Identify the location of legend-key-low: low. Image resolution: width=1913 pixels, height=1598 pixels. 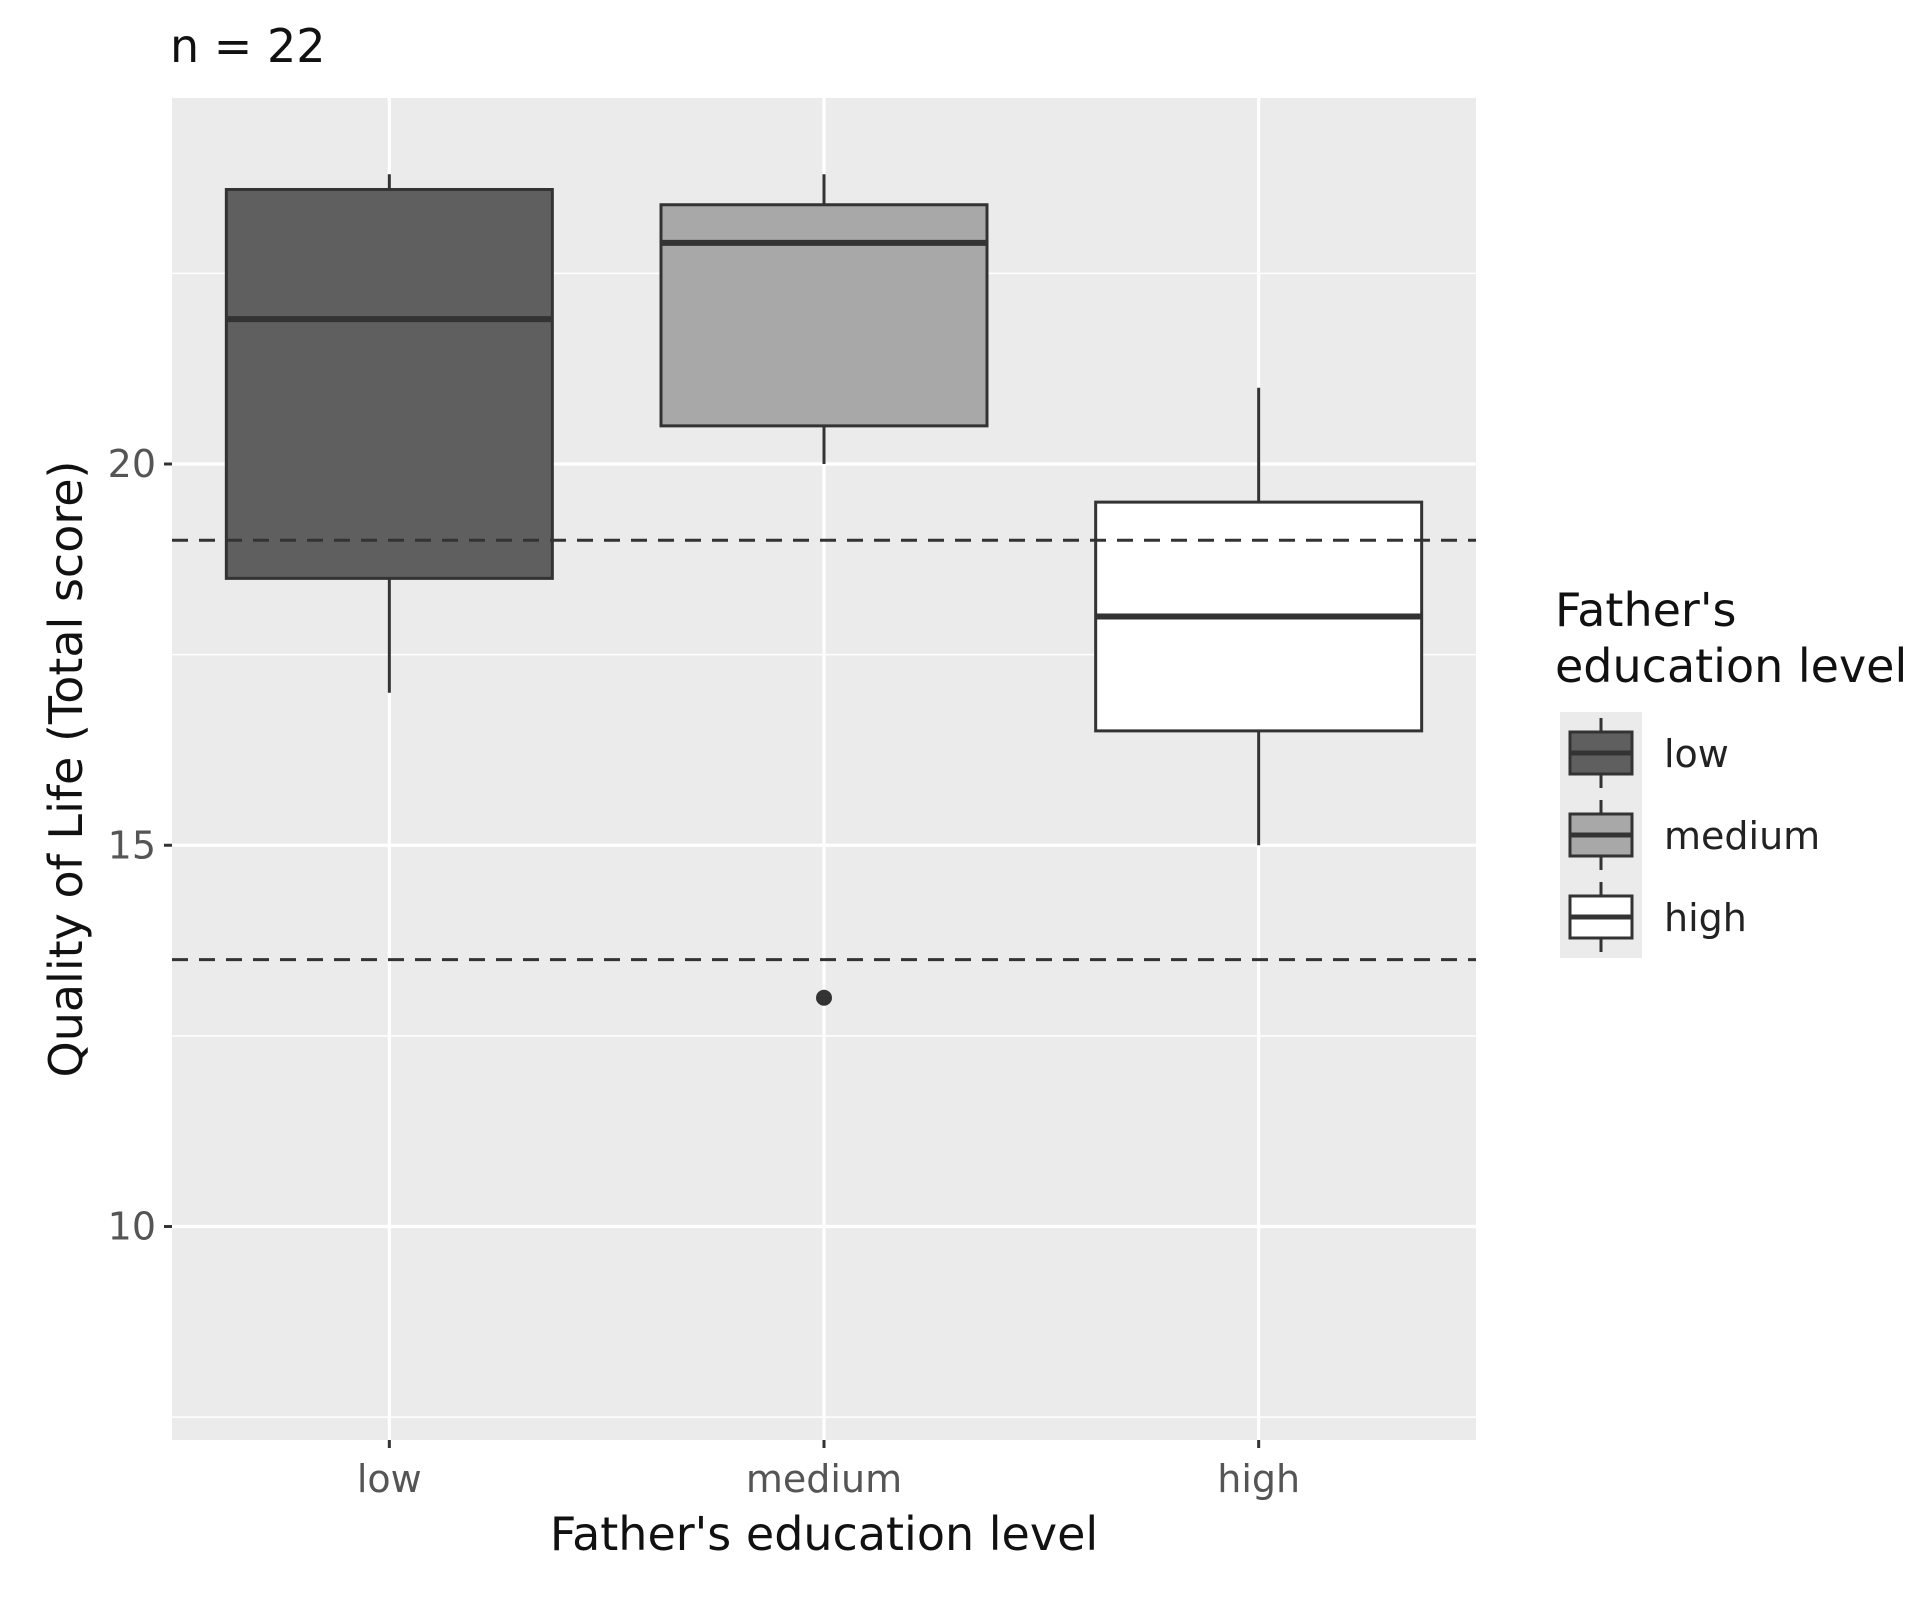
(1644, 753).